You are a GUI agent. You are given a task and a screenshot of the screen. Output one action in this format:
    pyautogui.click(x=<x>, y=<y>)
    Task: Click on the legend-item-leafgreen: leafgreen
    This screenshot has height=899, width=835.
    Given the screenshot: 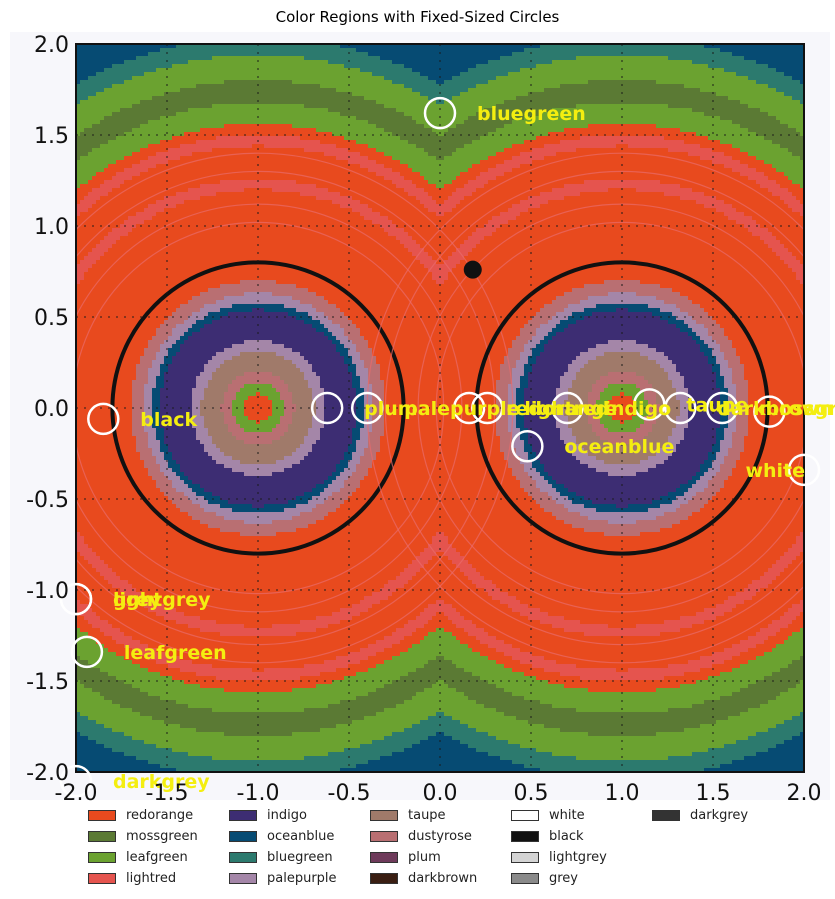 What is the action you would take?
    pyautogui.click(x=138, y=857)
    